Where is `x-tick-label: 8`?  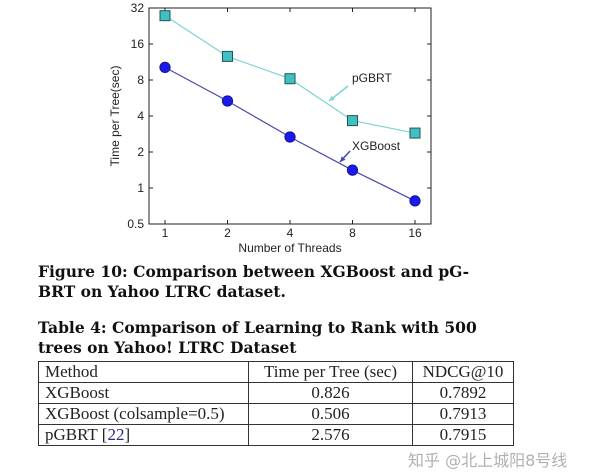
x-tick-label: 8 is located at coordinates (352, 233).